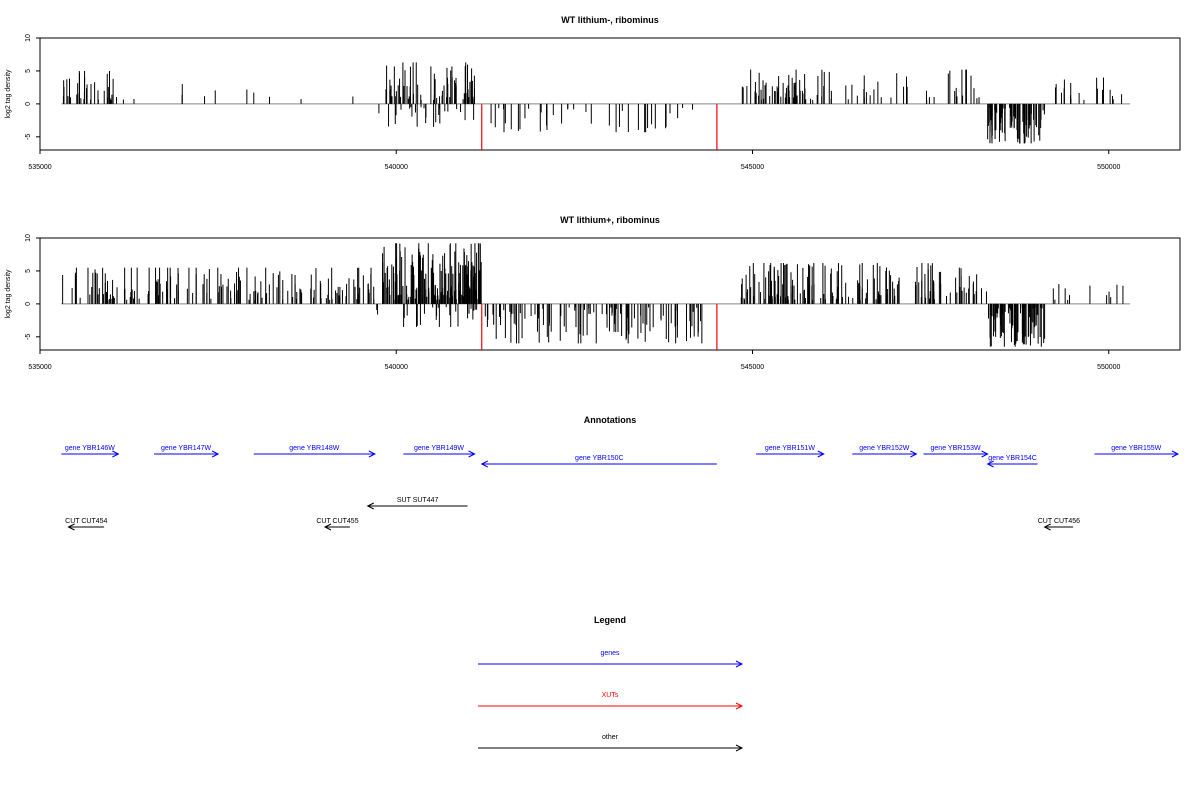  What do you see at coordinates (610, 695) in the screenshot?
I see `legend-label: XUTs` at bounding box center [610, 695].